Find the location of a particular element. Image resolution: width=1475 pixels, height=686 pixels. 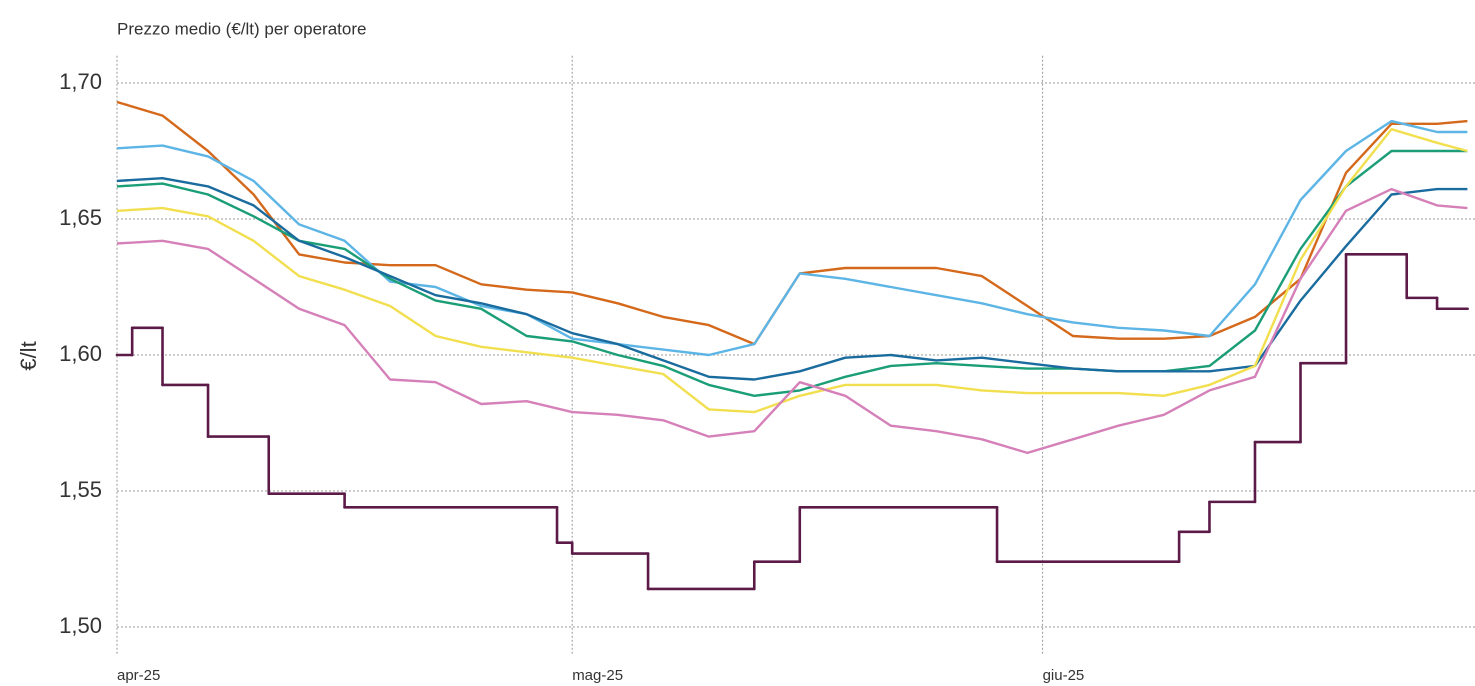

x-tick-label: giu-25 is located at coordinates (1064, 675).